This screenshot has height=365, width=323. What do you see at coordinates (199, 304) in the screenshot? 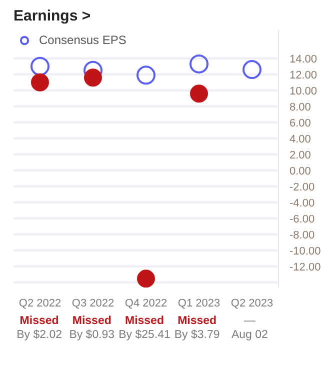
I see `x-tick-label: Q1 2023` at bounding box center [199, 304].